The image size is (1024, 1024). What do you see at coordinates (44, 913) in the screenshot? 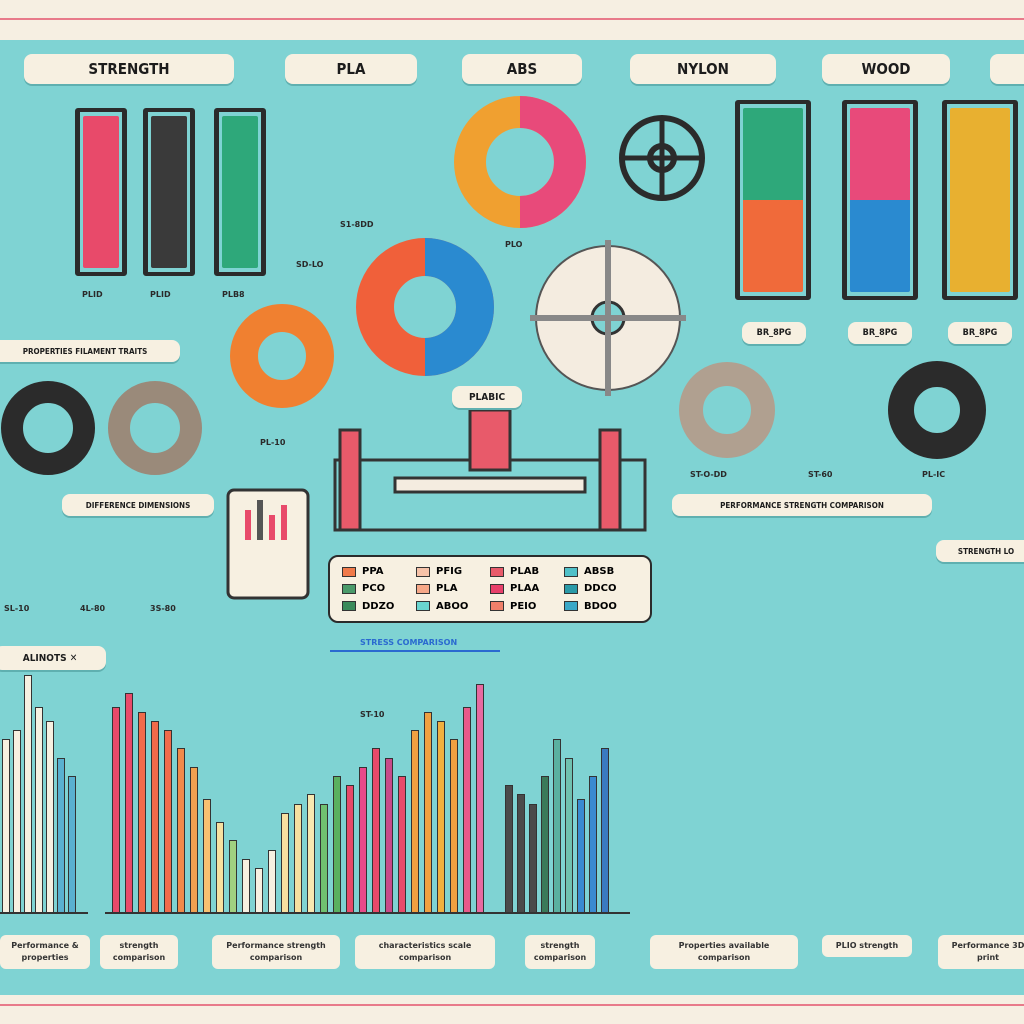
I see `axis-left` at bounding box center [44, 913].